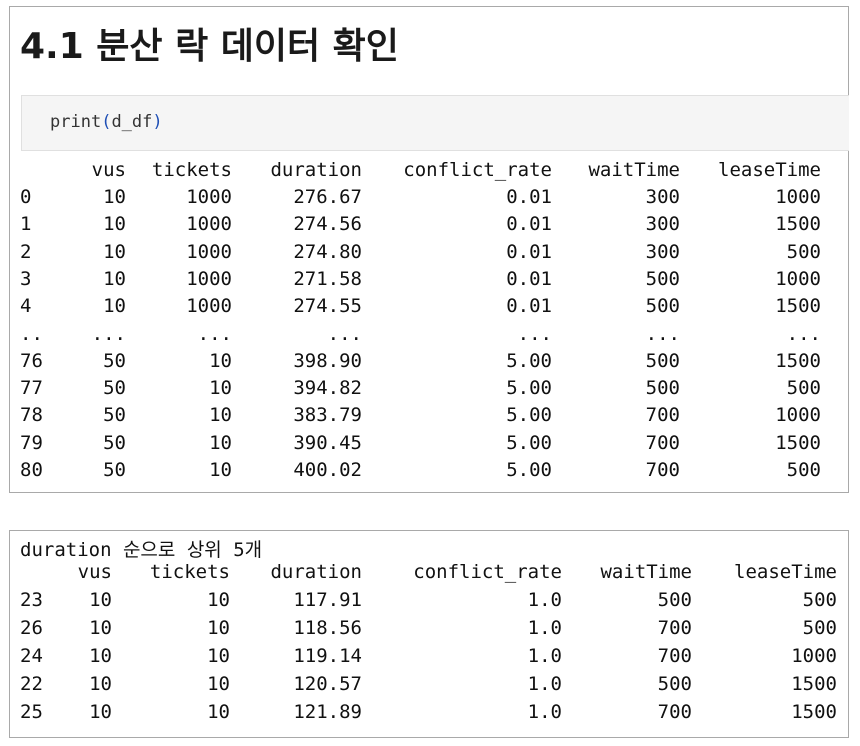  What do you see at coordinates (157, 122) in the screenshot?
I see `code-close-paren: )` at bounding box center [157, 122].